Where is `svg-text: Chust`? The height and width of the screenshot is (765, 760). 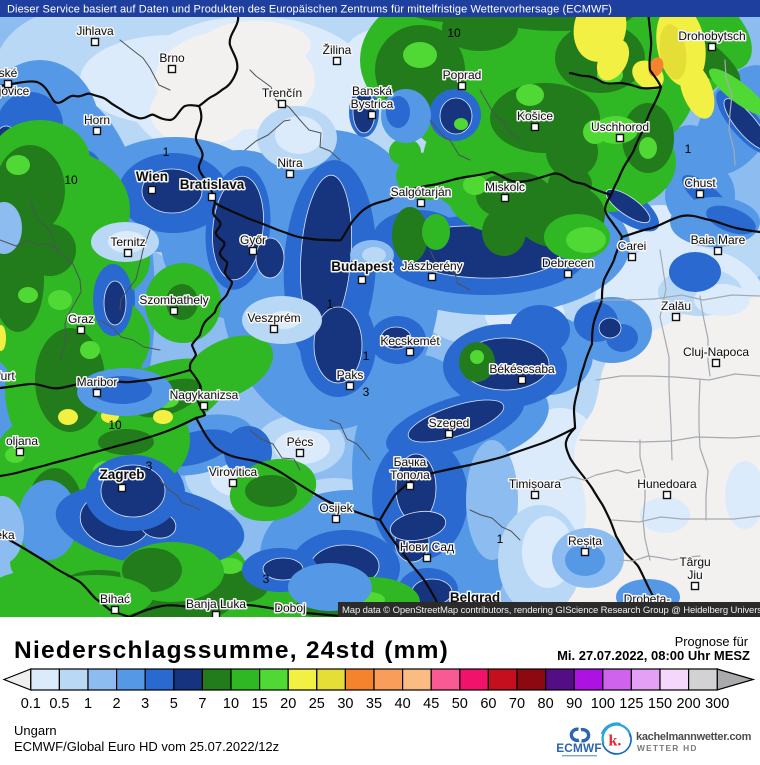
svg-text: Chust is located at coordinates (700, 183).